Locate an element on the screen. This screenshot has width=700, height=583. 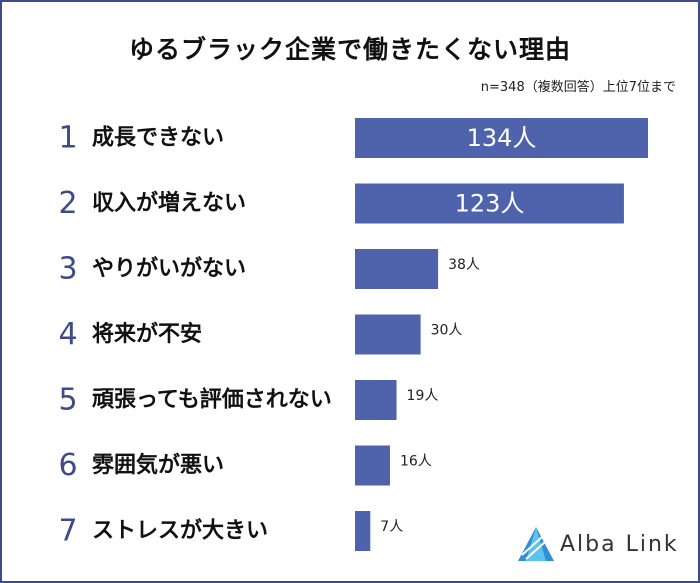
brand-logo: Alba Link is located at coordinates (597, 545).